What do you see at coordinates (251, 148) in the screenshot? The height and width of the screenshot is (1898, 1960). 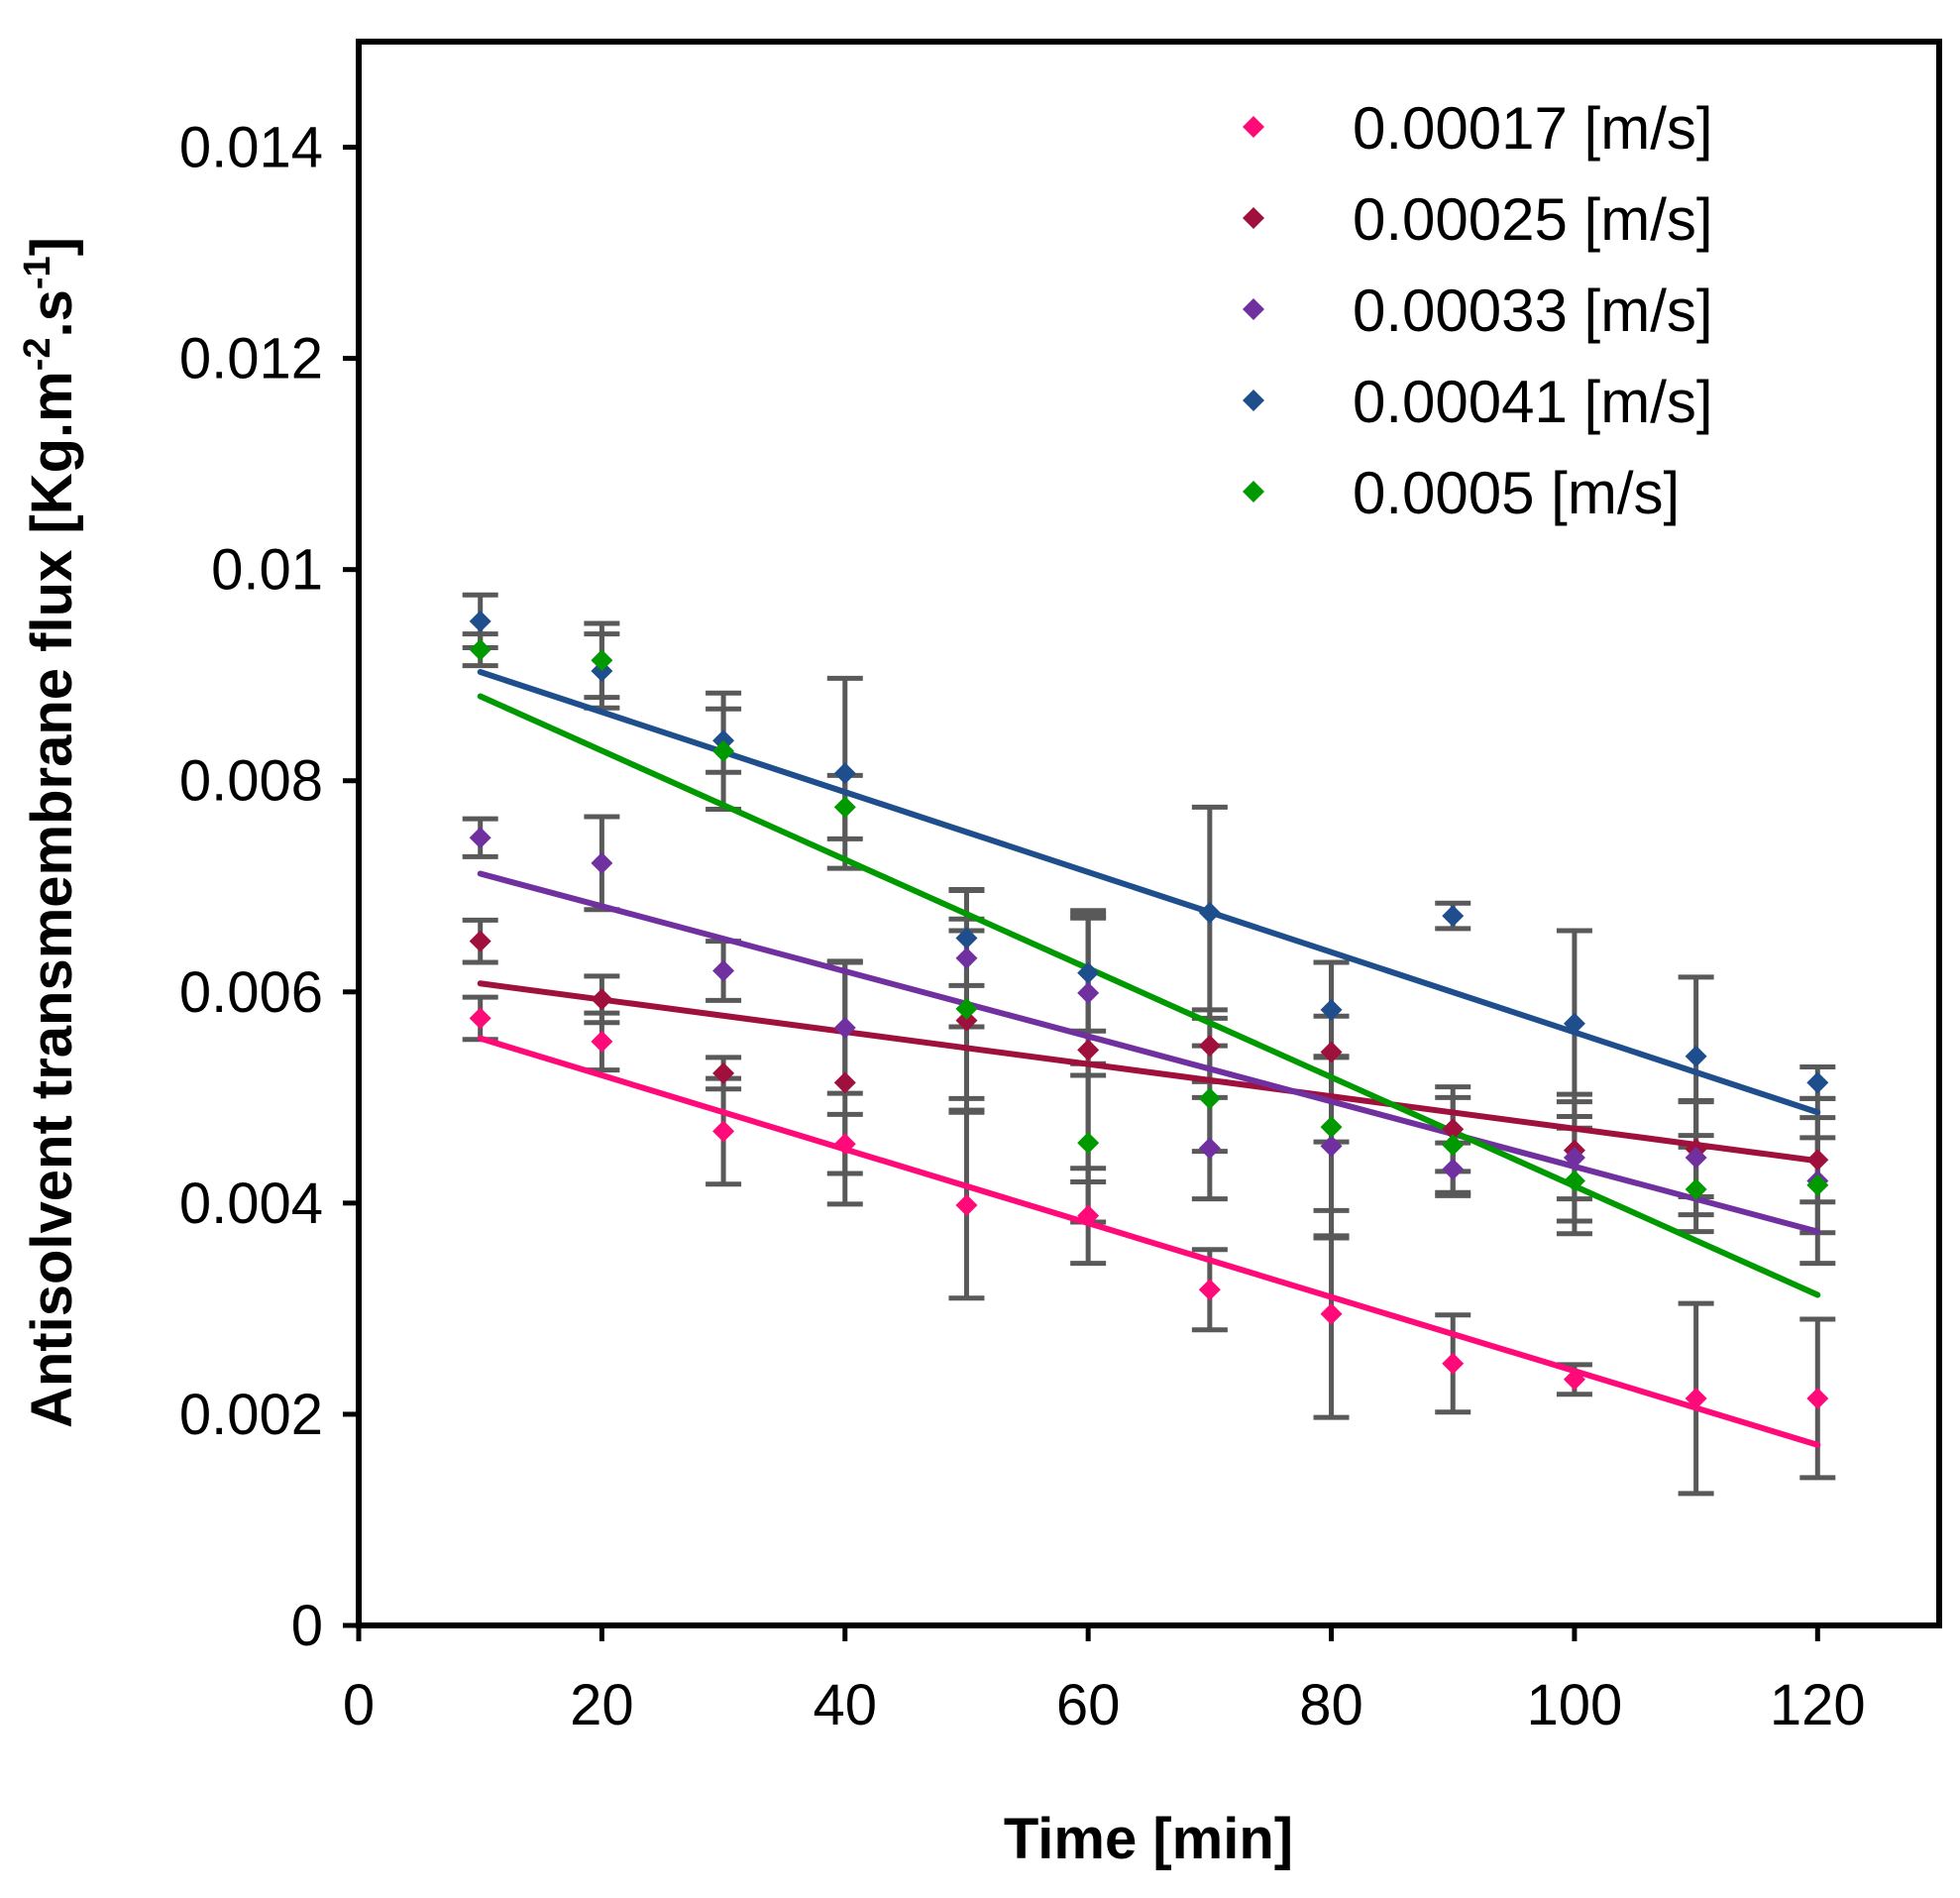 I see `y-tick-label: 0.014` at bounding box center [251, 148].